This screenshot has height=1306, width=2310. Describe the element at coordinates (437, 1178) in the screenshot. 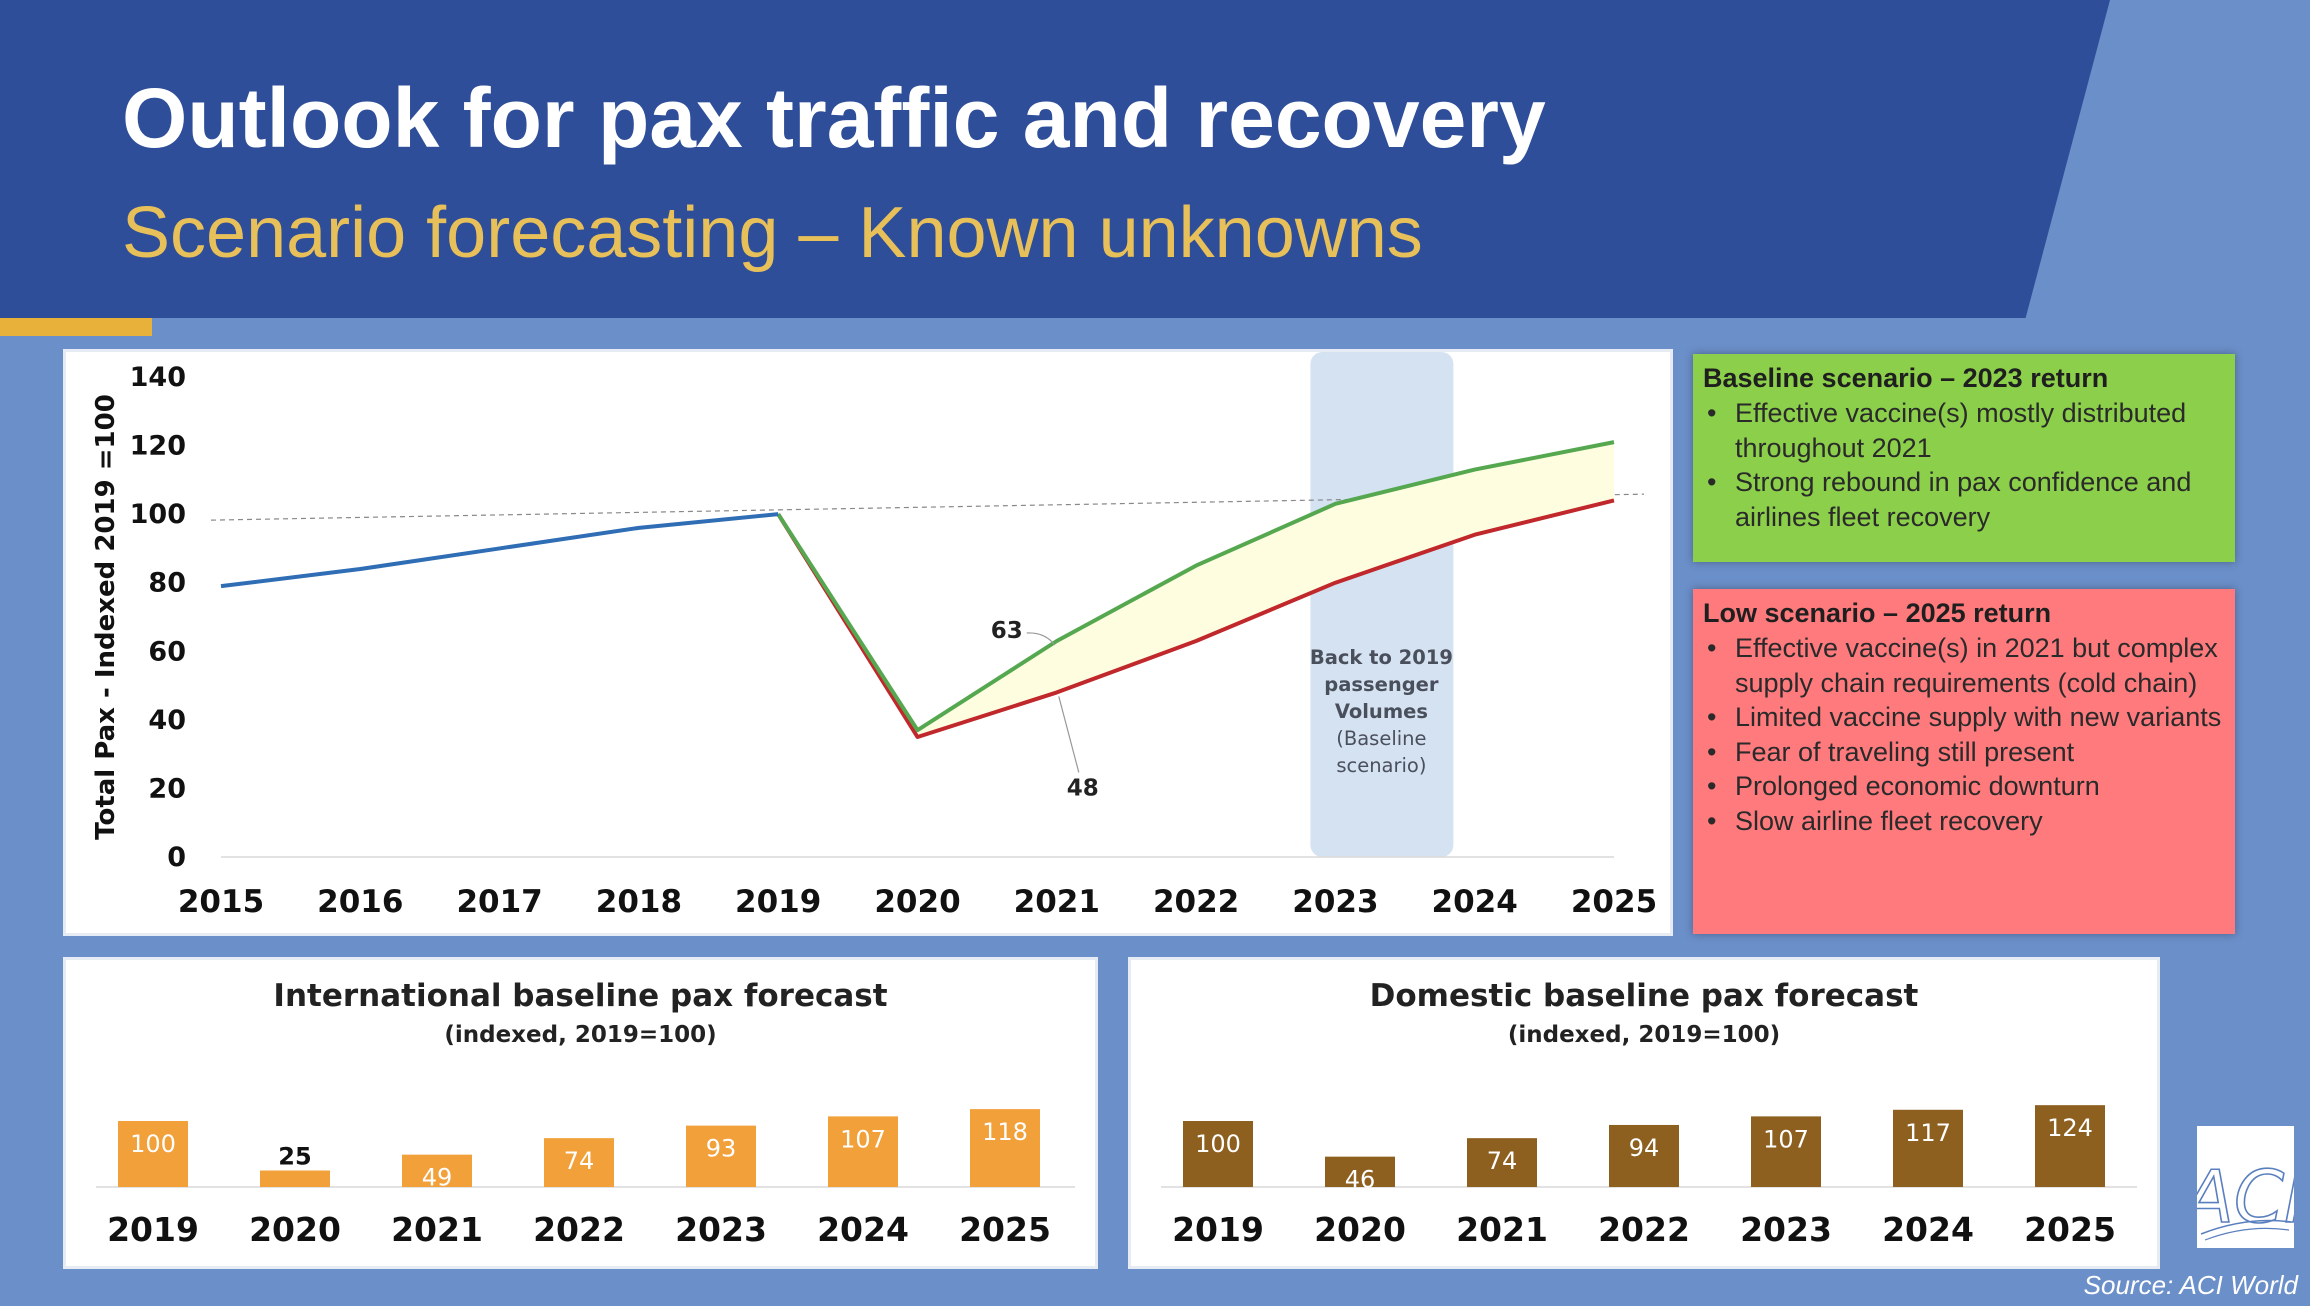

I see `bar-value-label: 49` at that location.